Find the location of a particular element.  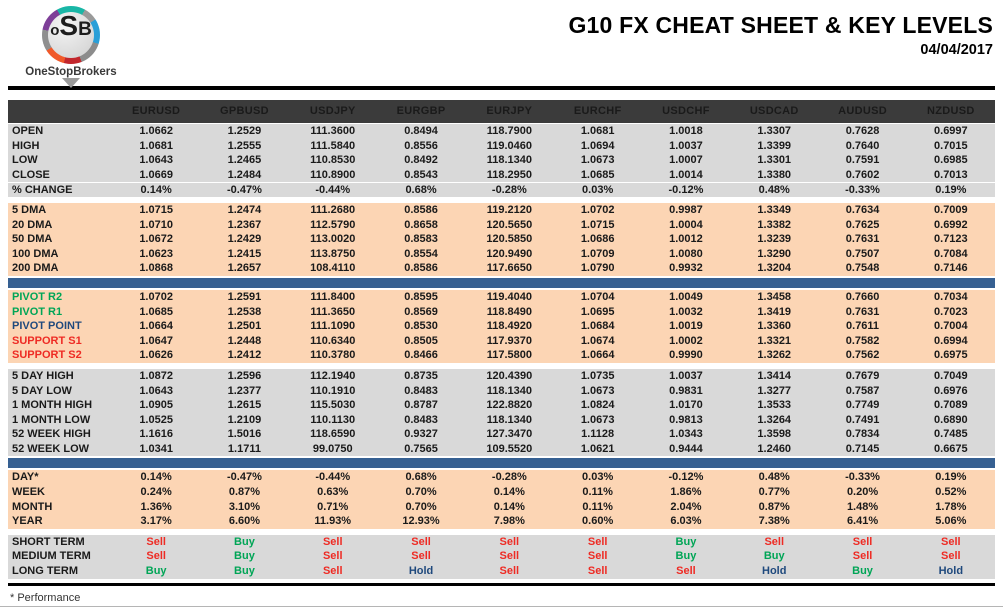

value-cell: 1.3349 is located at coordinates (774, 209).